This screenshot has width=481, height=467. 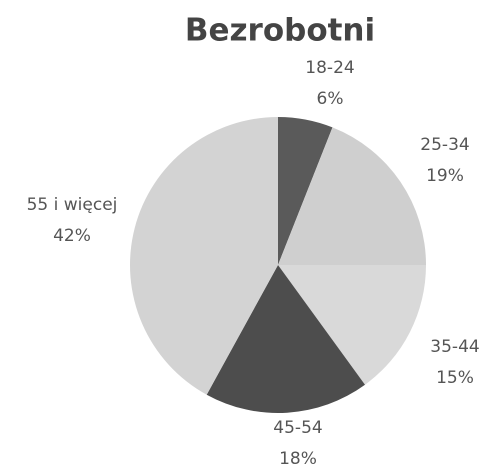 What do you see at coordinates (444, 145) in the screenshot?
I see `slice-category-label: 25-34` at bounding box center [444, 145].